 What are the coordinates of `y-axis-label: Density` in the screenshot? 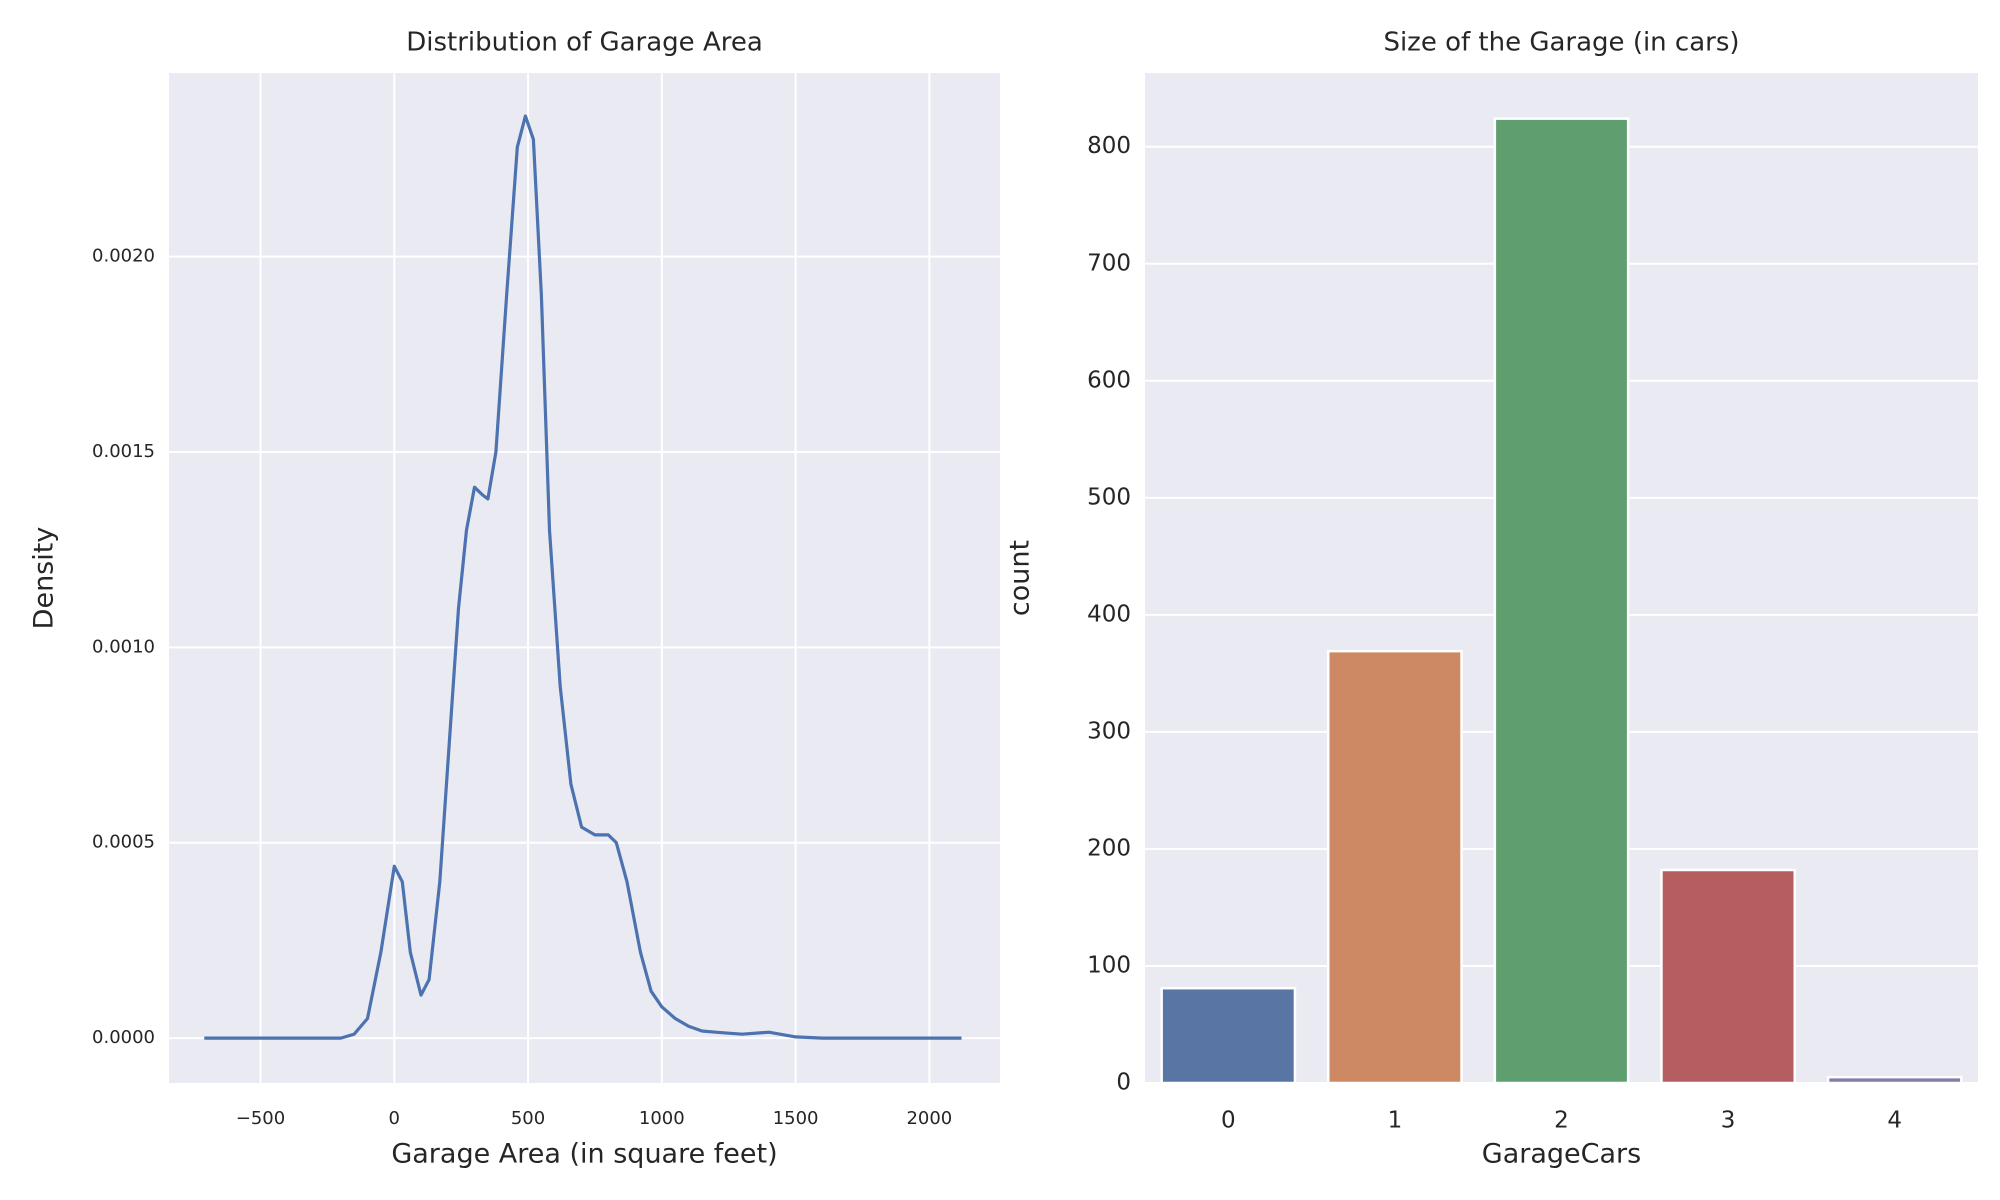 It's located at (44, 578).